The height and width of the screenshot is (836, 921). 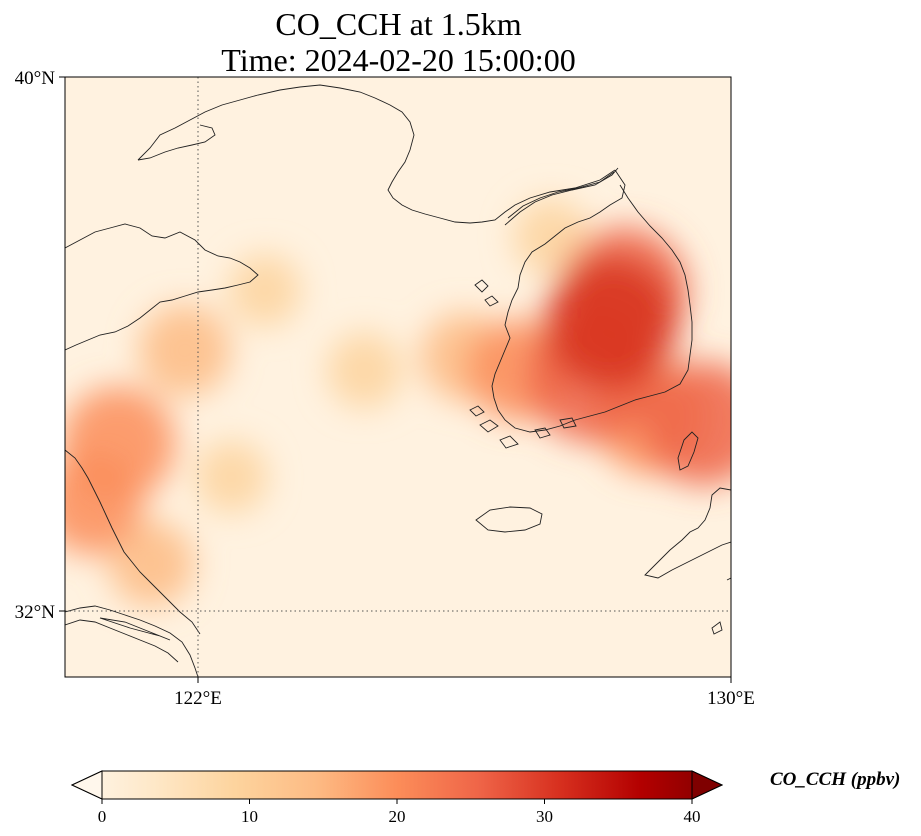 I want to click on lat-label-40n: 40°N, so click(x=35, y=78).